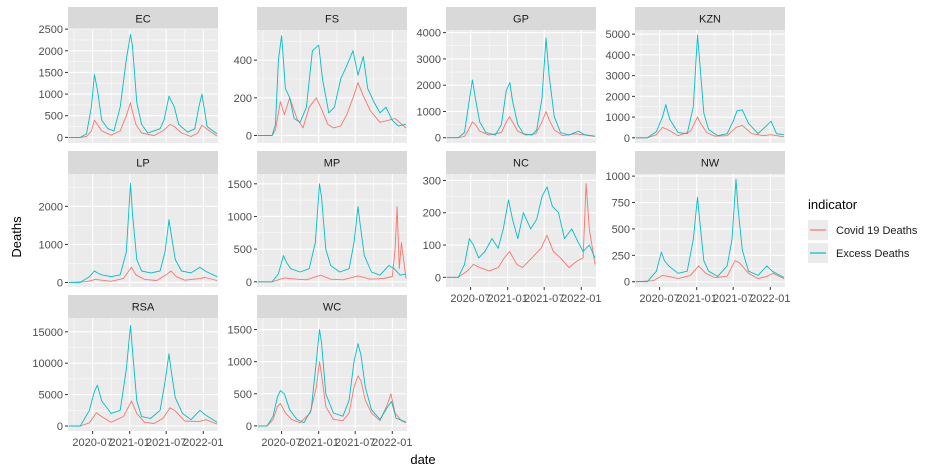  I want to click on panel-fs: FS 0 200 400, so click(320, 75).